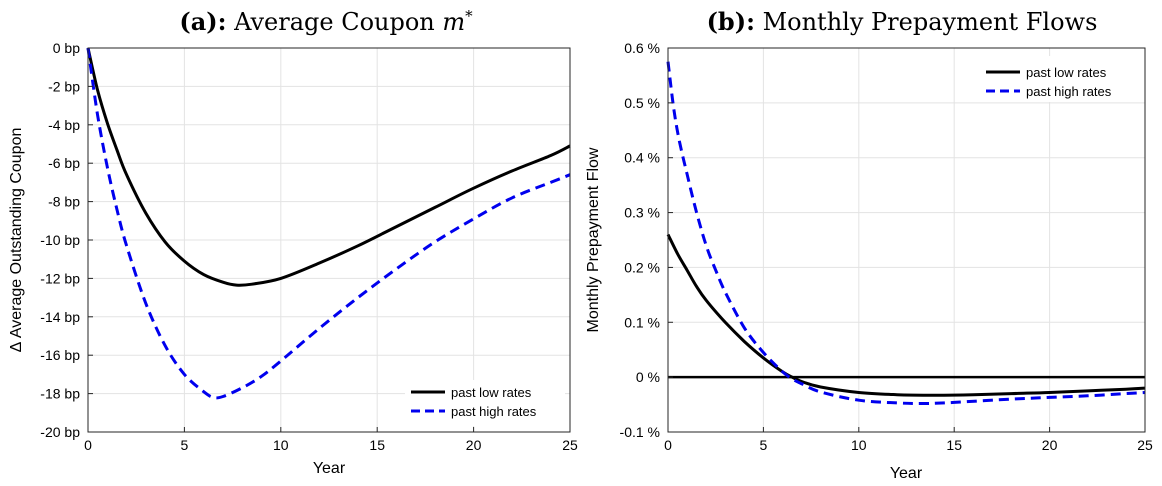  Describe the element at coordinates (88, 445) in the screenshot. I see `chart-a-x-tick-label-0: 0` at that location.